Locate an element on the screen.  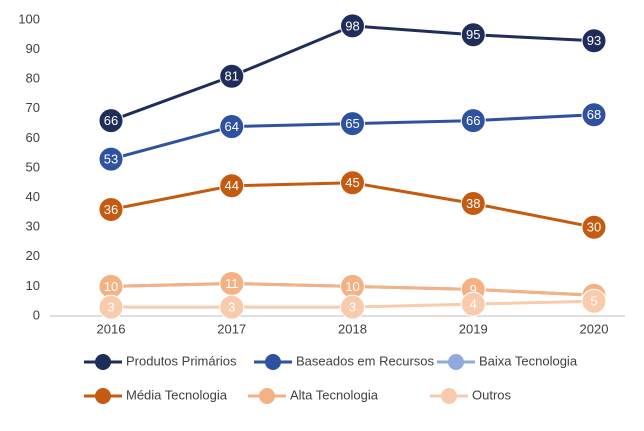
data-label: 30 is located at coordinates (594, 227).